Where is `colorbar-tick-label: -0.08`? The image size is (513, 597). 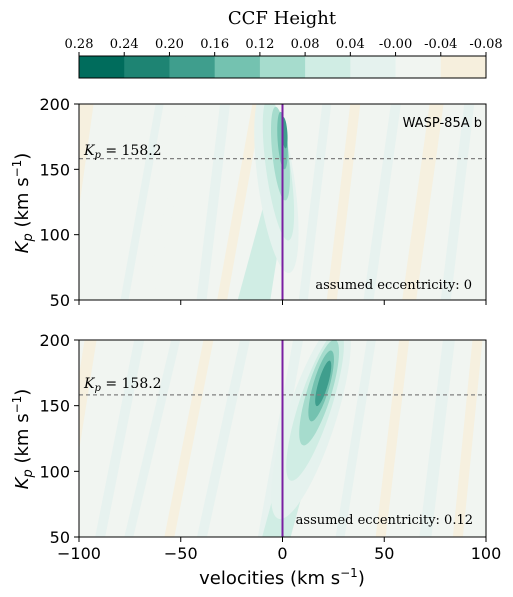 colorbar-tick-label: -0.08 is located at coordinates (485, 44).